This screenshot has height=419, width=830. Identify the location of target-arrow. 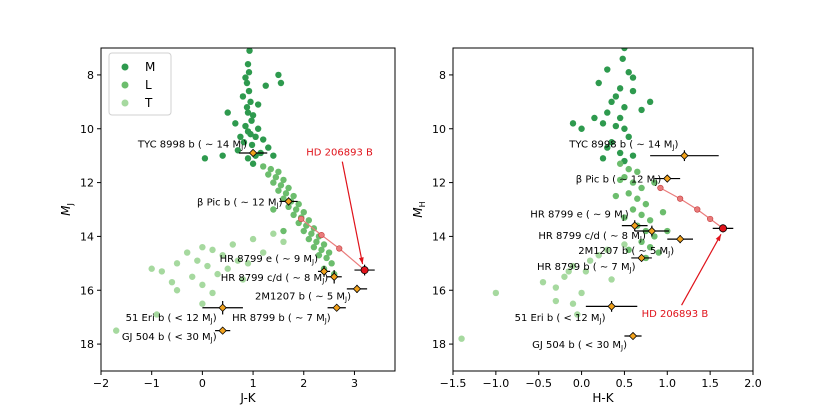
(352, 213).